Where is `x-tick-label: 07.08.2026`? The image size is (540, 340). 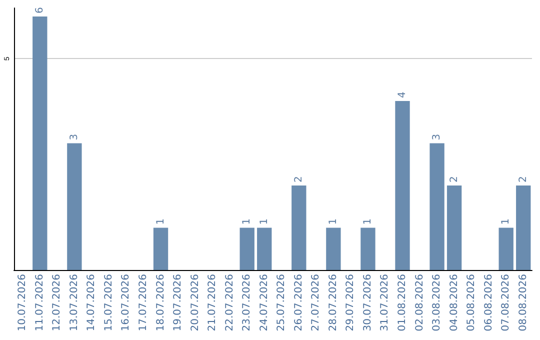
x-tick-label: 07.08.2026 is located at coordinates (506, 303).